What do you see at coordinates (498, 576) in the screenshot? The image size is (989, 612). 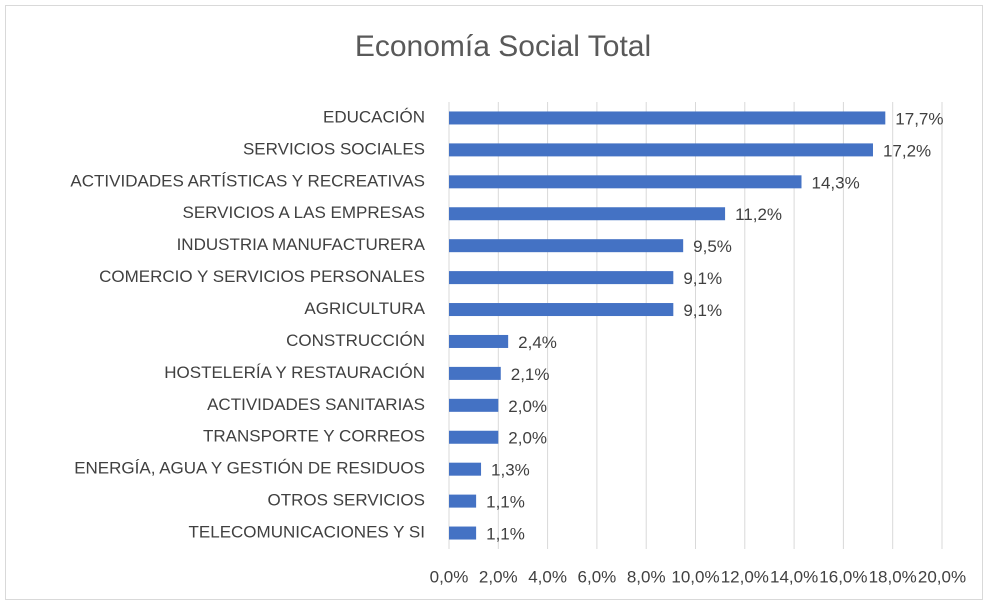 I see `x-tick-label: 2,0%` at bounding box center [498, 576].